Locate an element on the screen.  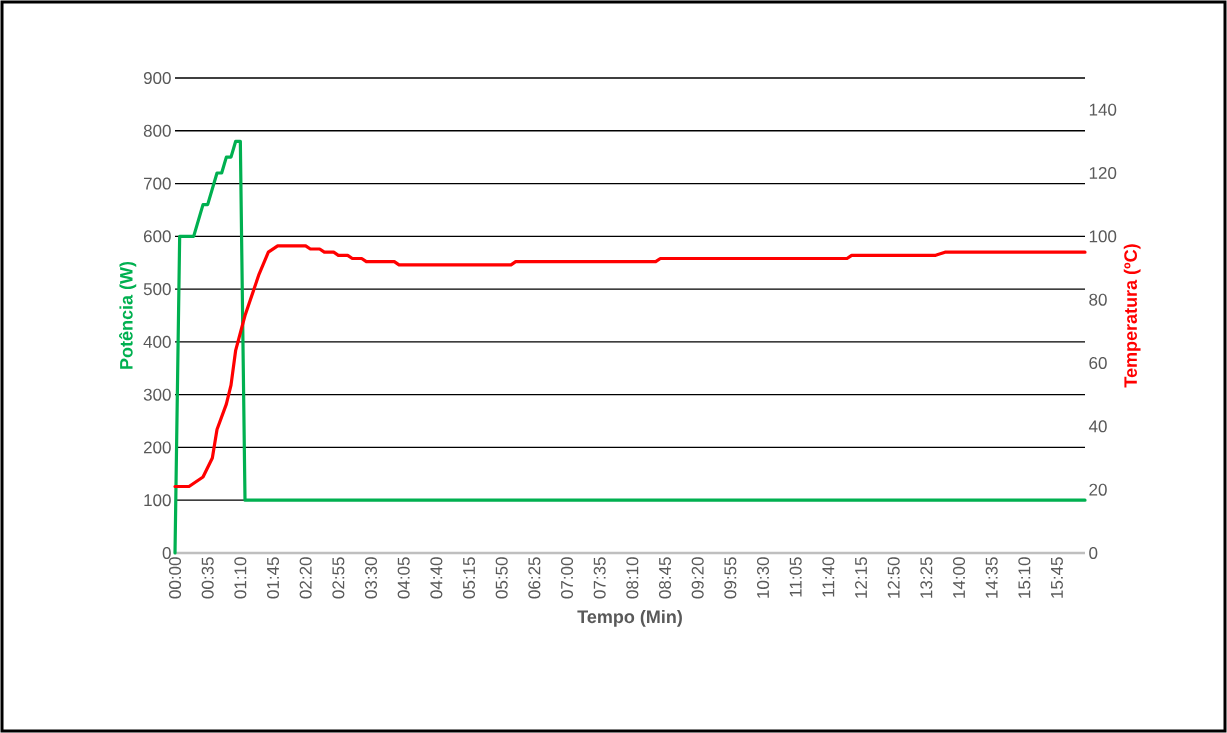
y2-tick-label: 80 is located at coordinates (1098, 299).